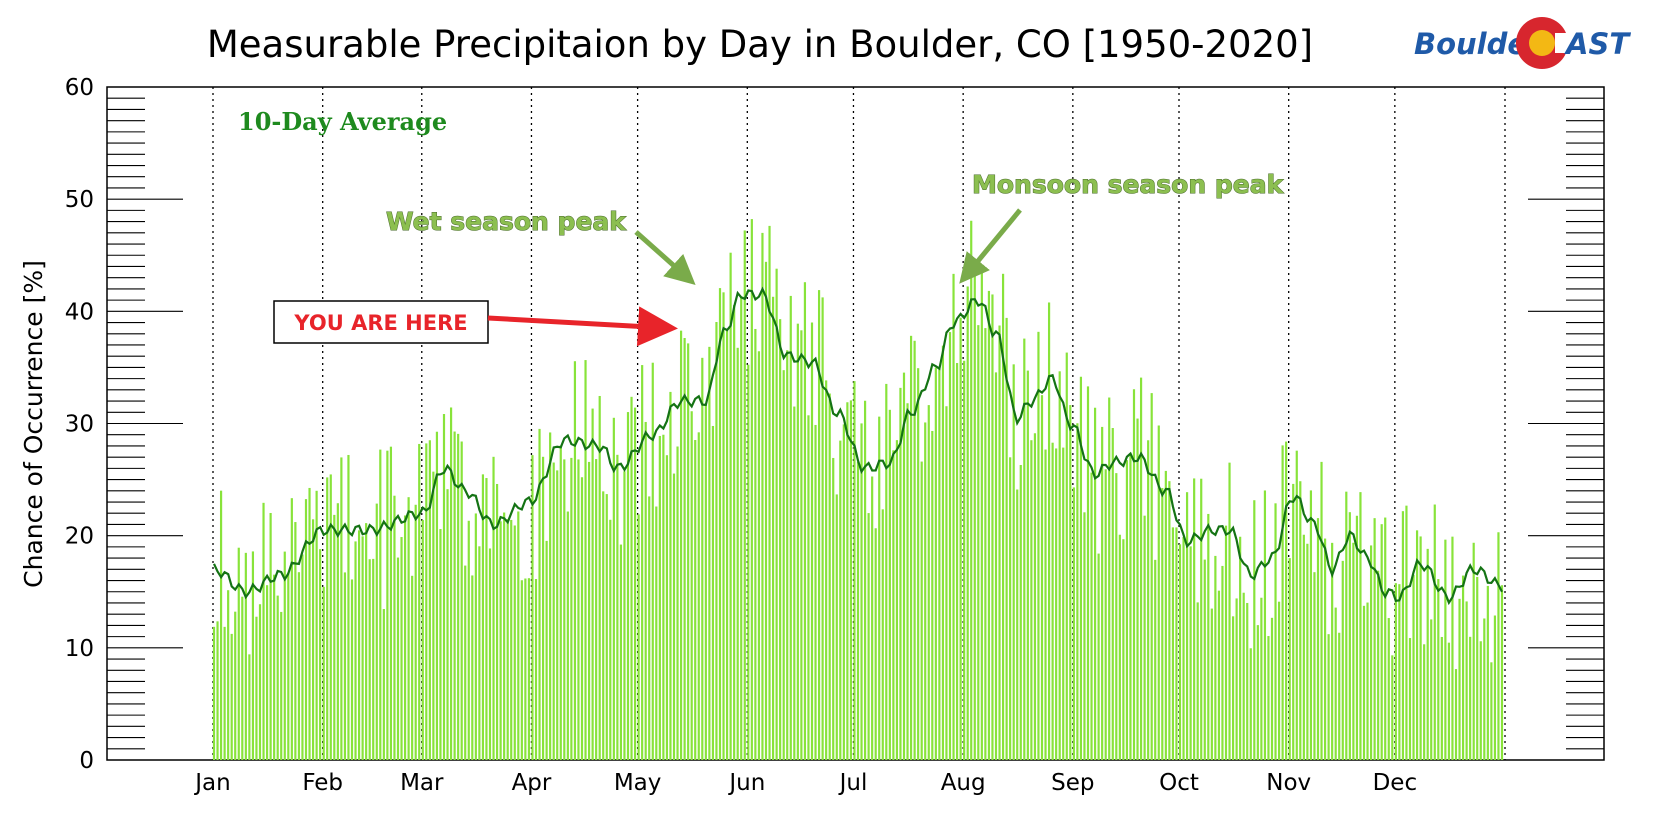  I want to click on wet-season-label: Wet season peak, so click(506, 221).